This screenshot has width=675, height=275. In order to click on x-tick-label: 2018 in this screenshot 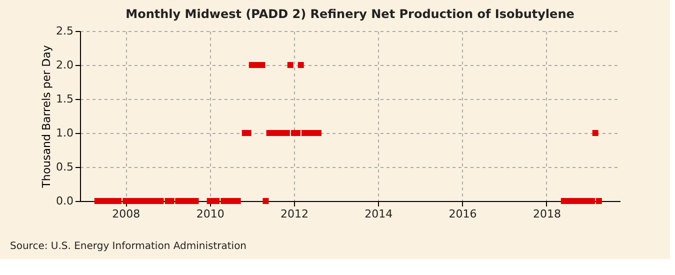, I will do `click(546, 214)`.